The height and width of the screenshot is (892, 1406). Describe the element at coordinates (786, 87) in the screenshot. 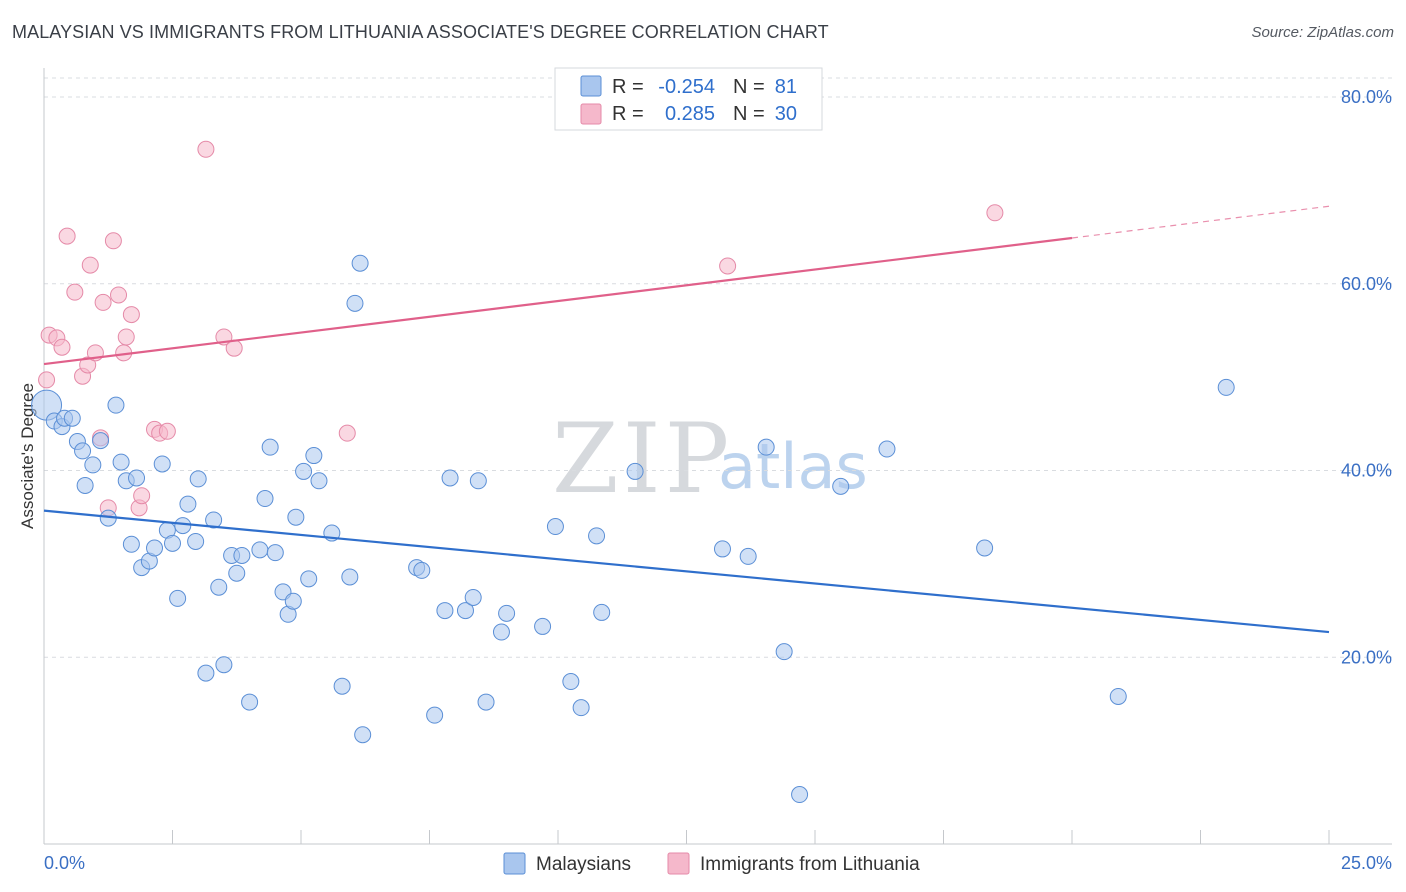

I see `legend-n-value-blue: 81` at that location.